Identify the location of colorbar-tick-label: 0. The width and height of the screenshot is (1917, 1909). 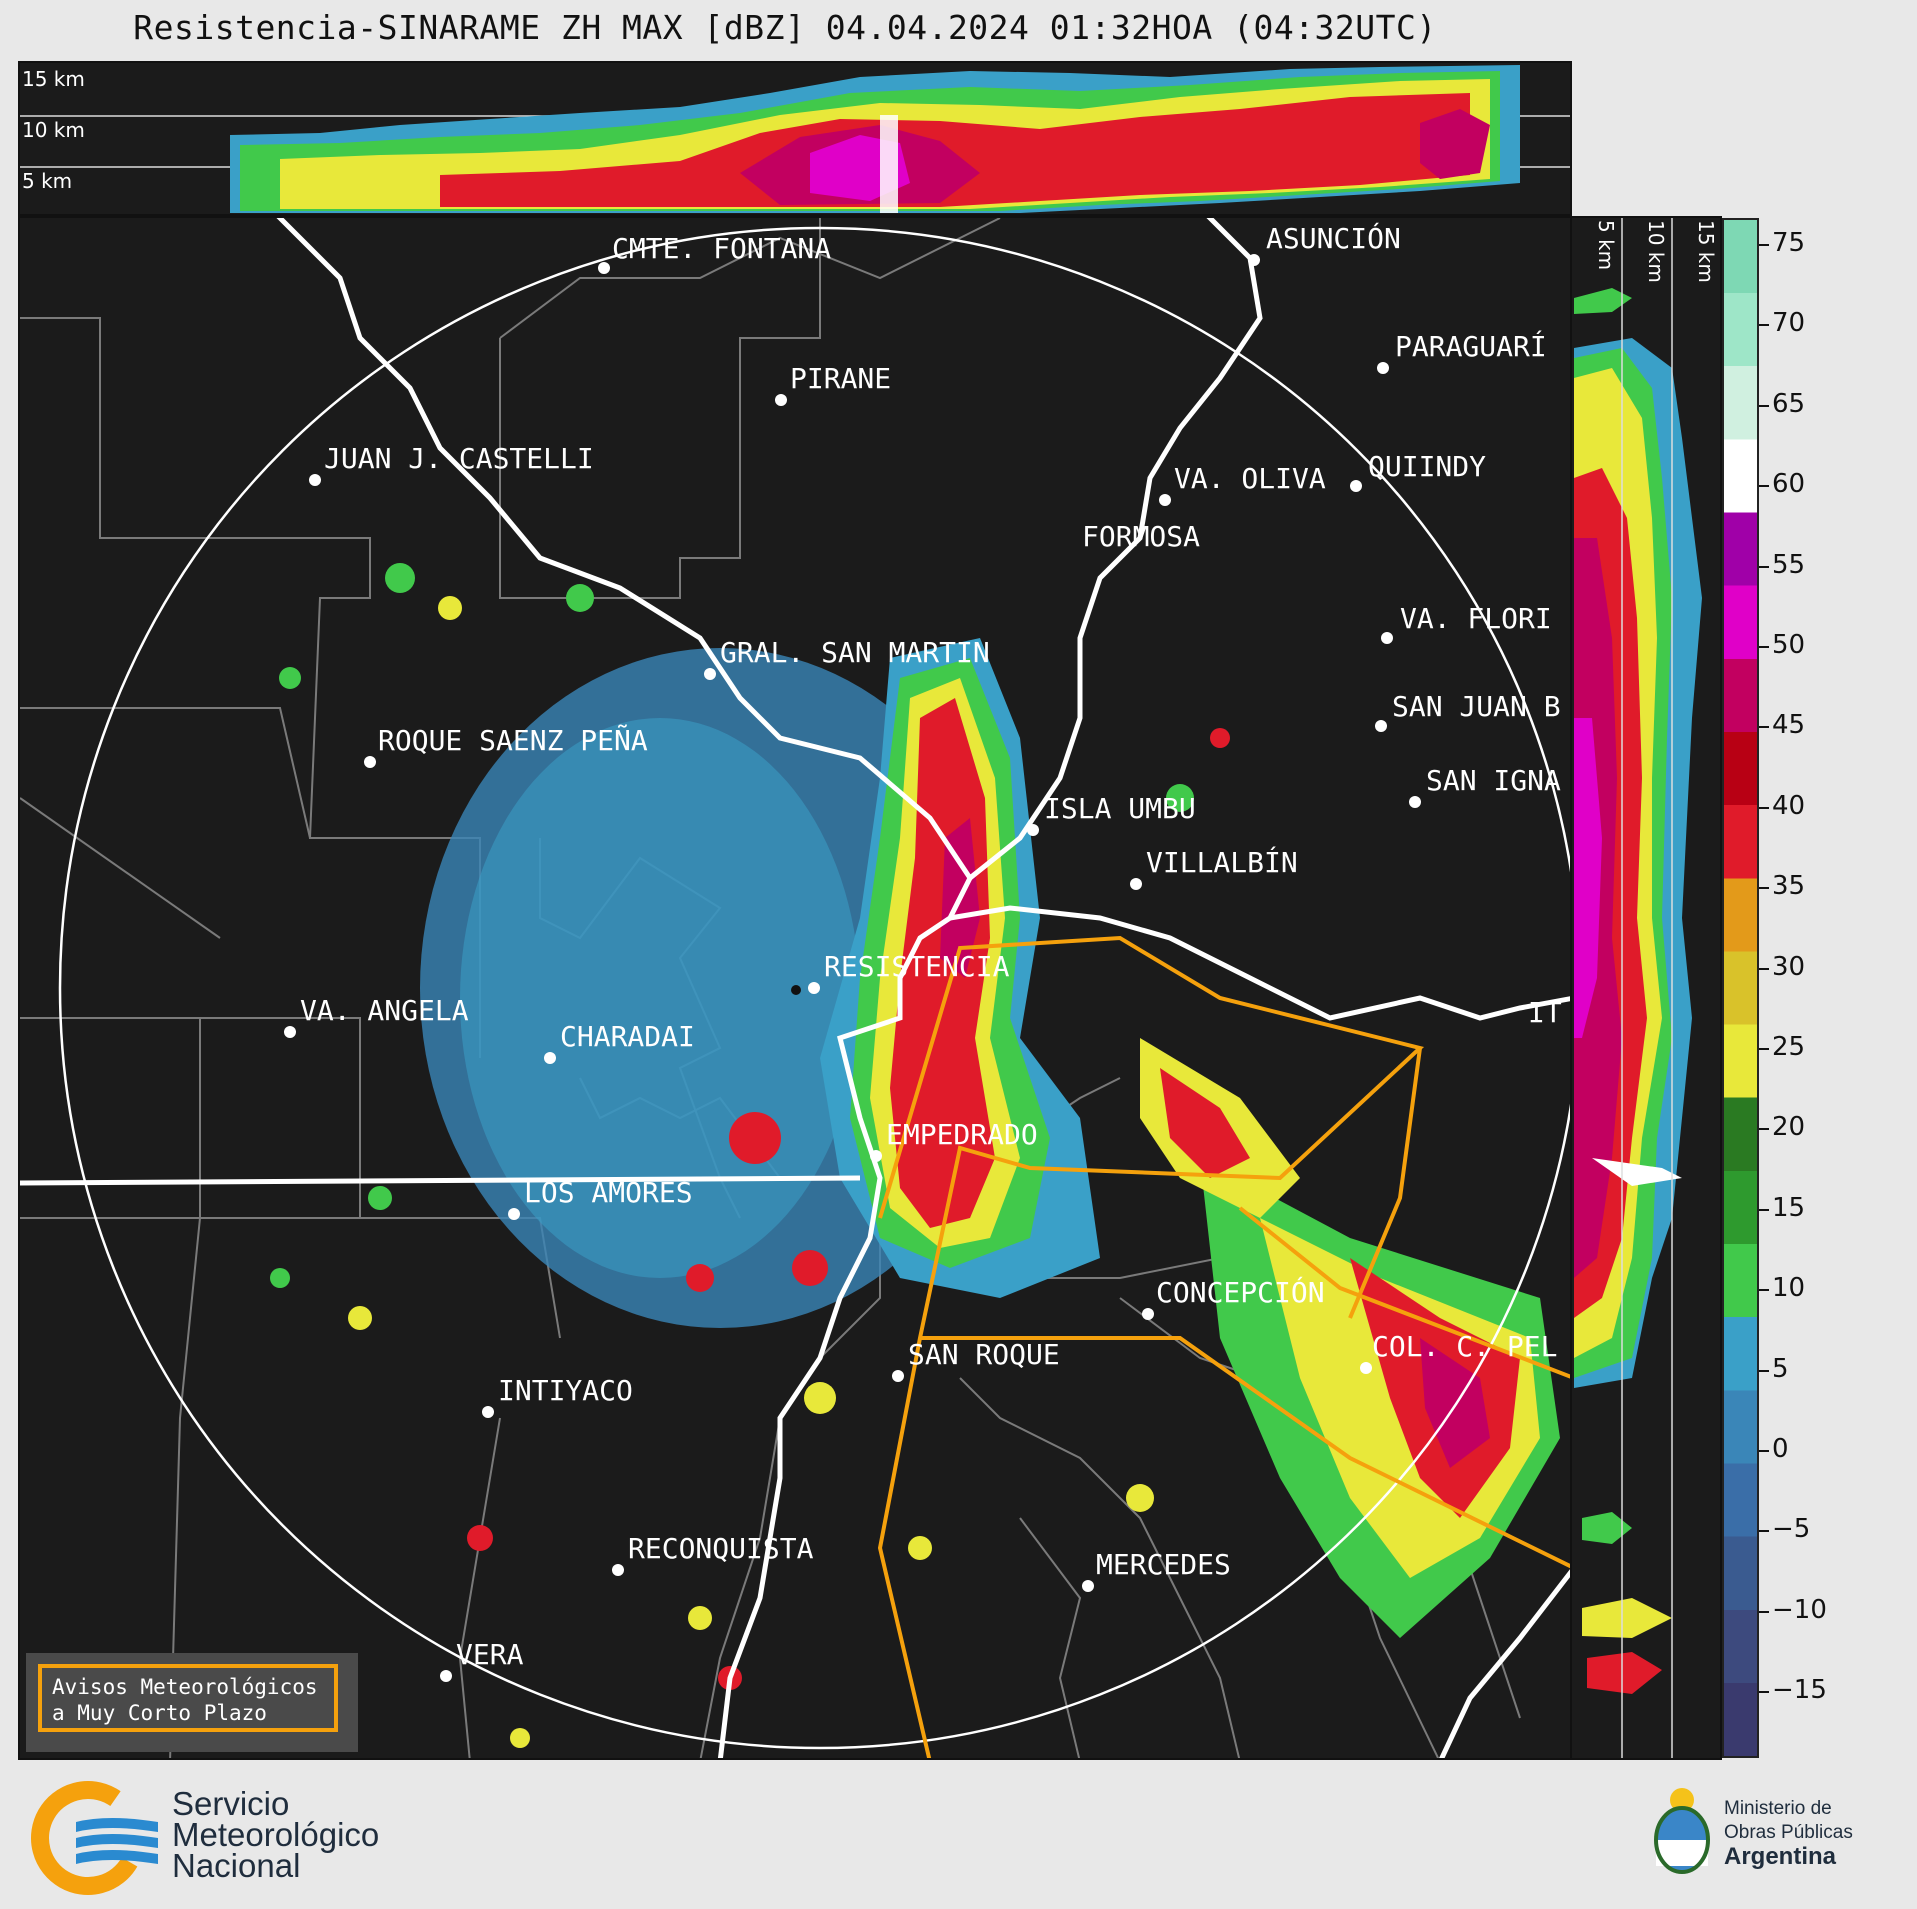
(1780, 1449).